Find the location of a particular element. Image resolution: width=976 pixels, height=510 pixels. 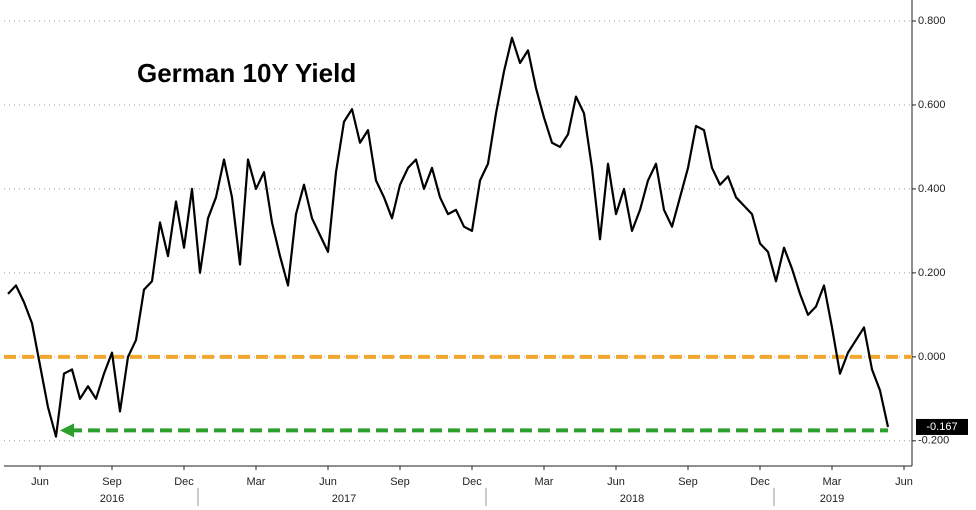

year-label: 2018 is located at coordinates (632, 499).